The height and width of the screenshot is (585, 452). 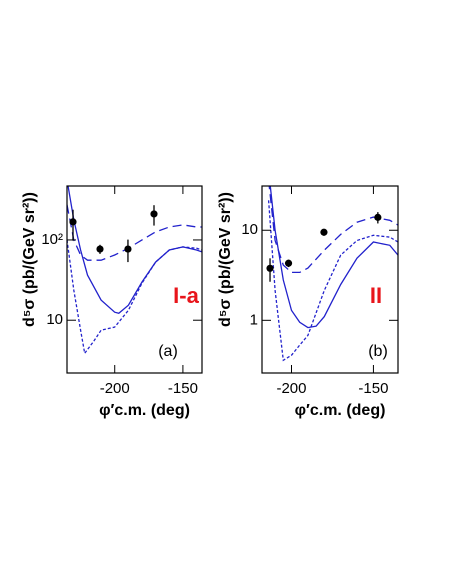 I want to click on panel-letter: (b), so click(x=378, y=351).